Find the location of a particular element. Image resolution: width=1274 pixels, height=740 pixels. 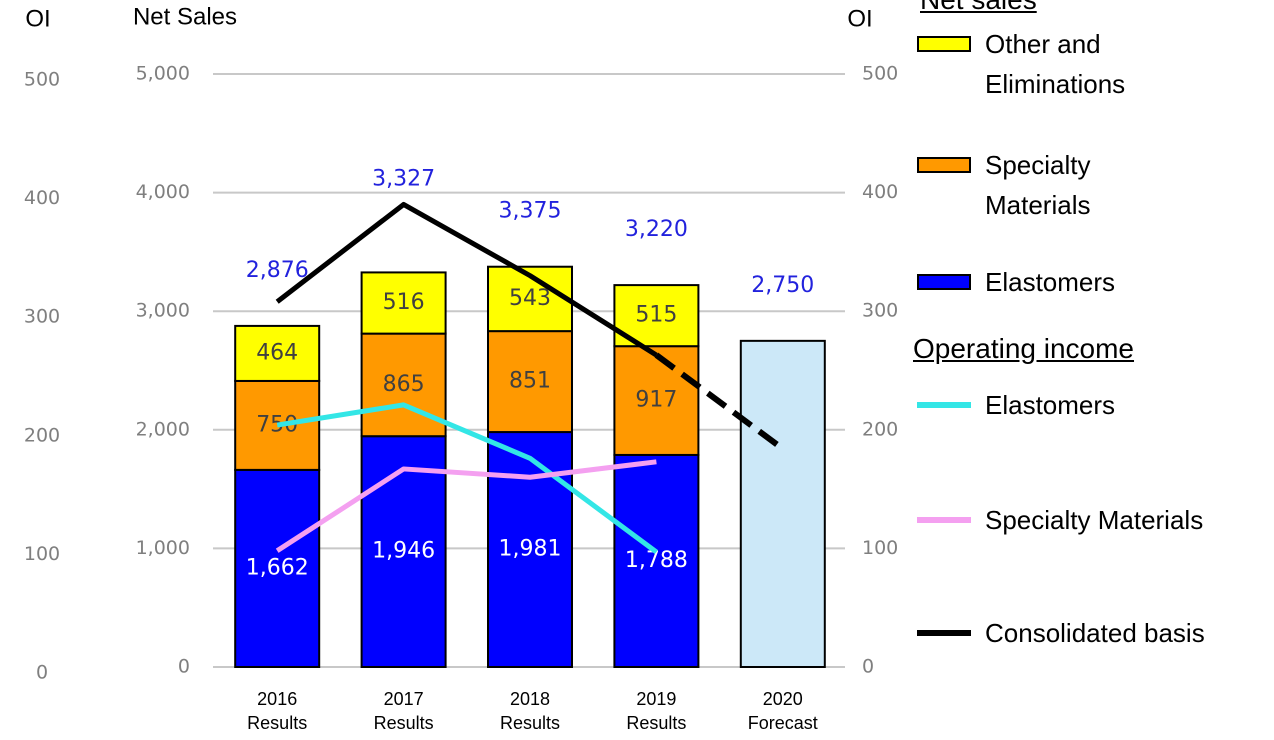

data-label: 1,662 is located at coordinates (277, 567).